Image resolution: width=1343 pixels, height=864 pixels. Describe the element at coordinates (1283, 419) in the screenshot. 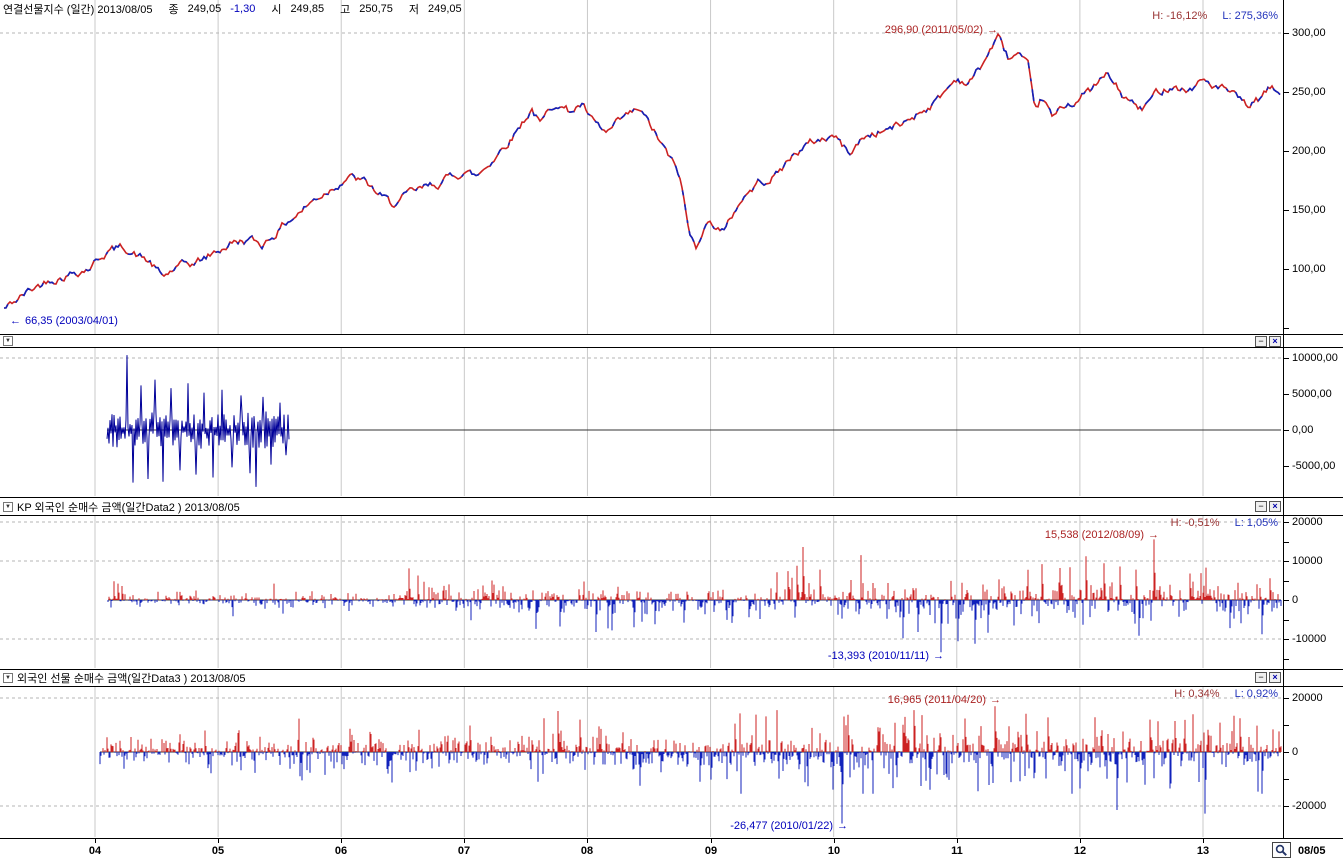

I see `y-axis-line` at that location.